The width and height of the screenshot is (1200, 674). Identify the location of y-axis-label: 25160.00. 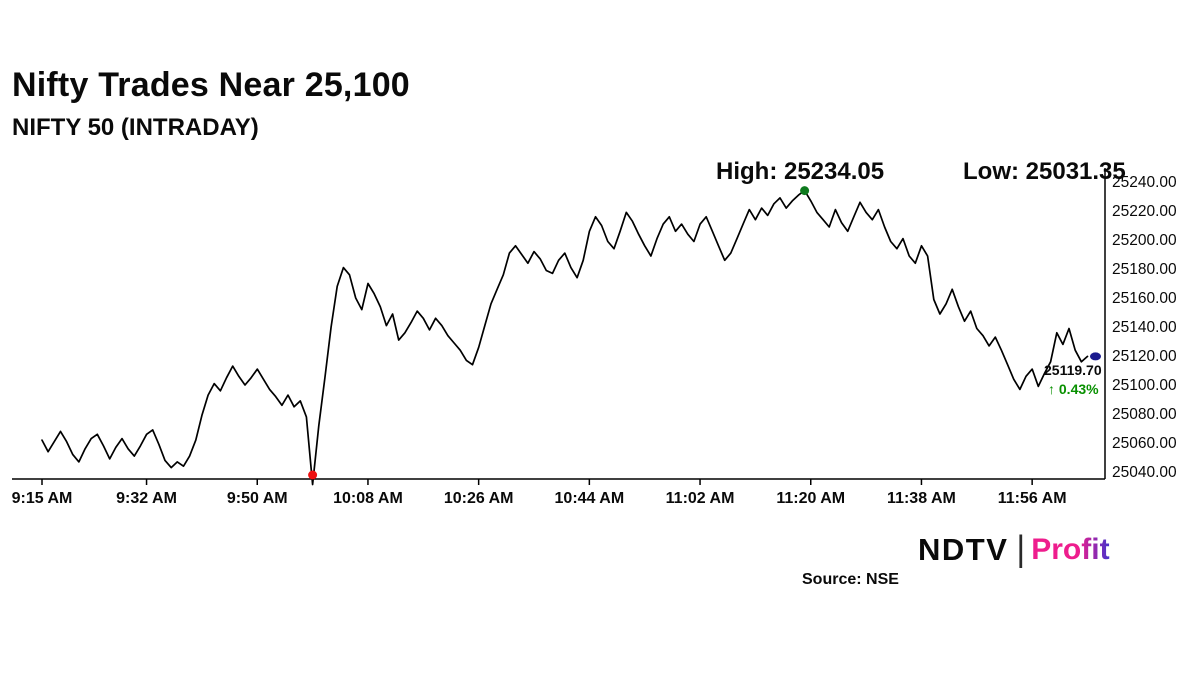
(1144, 298).